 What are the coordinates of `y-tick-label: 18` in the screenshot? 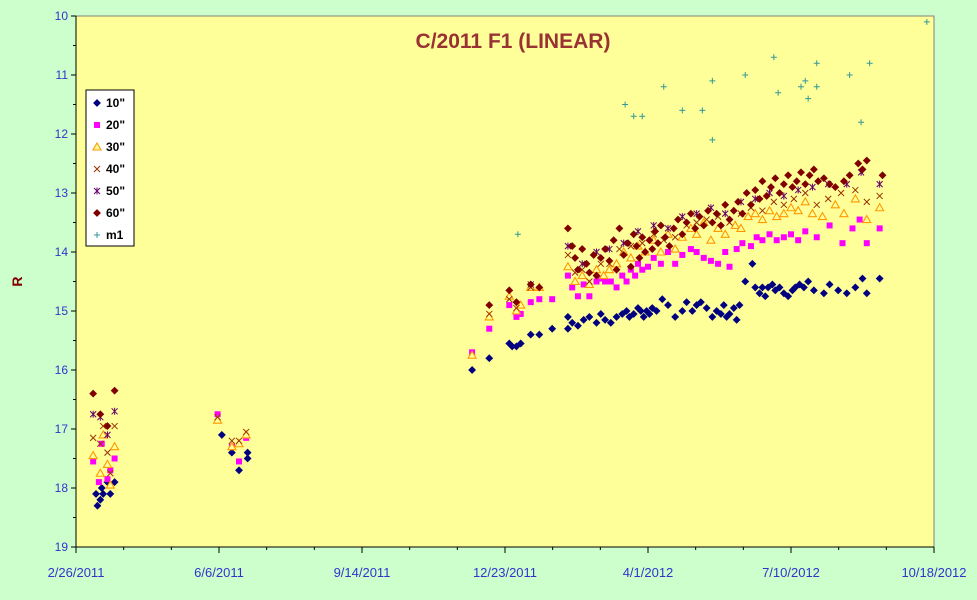 It's located at (62, 488).